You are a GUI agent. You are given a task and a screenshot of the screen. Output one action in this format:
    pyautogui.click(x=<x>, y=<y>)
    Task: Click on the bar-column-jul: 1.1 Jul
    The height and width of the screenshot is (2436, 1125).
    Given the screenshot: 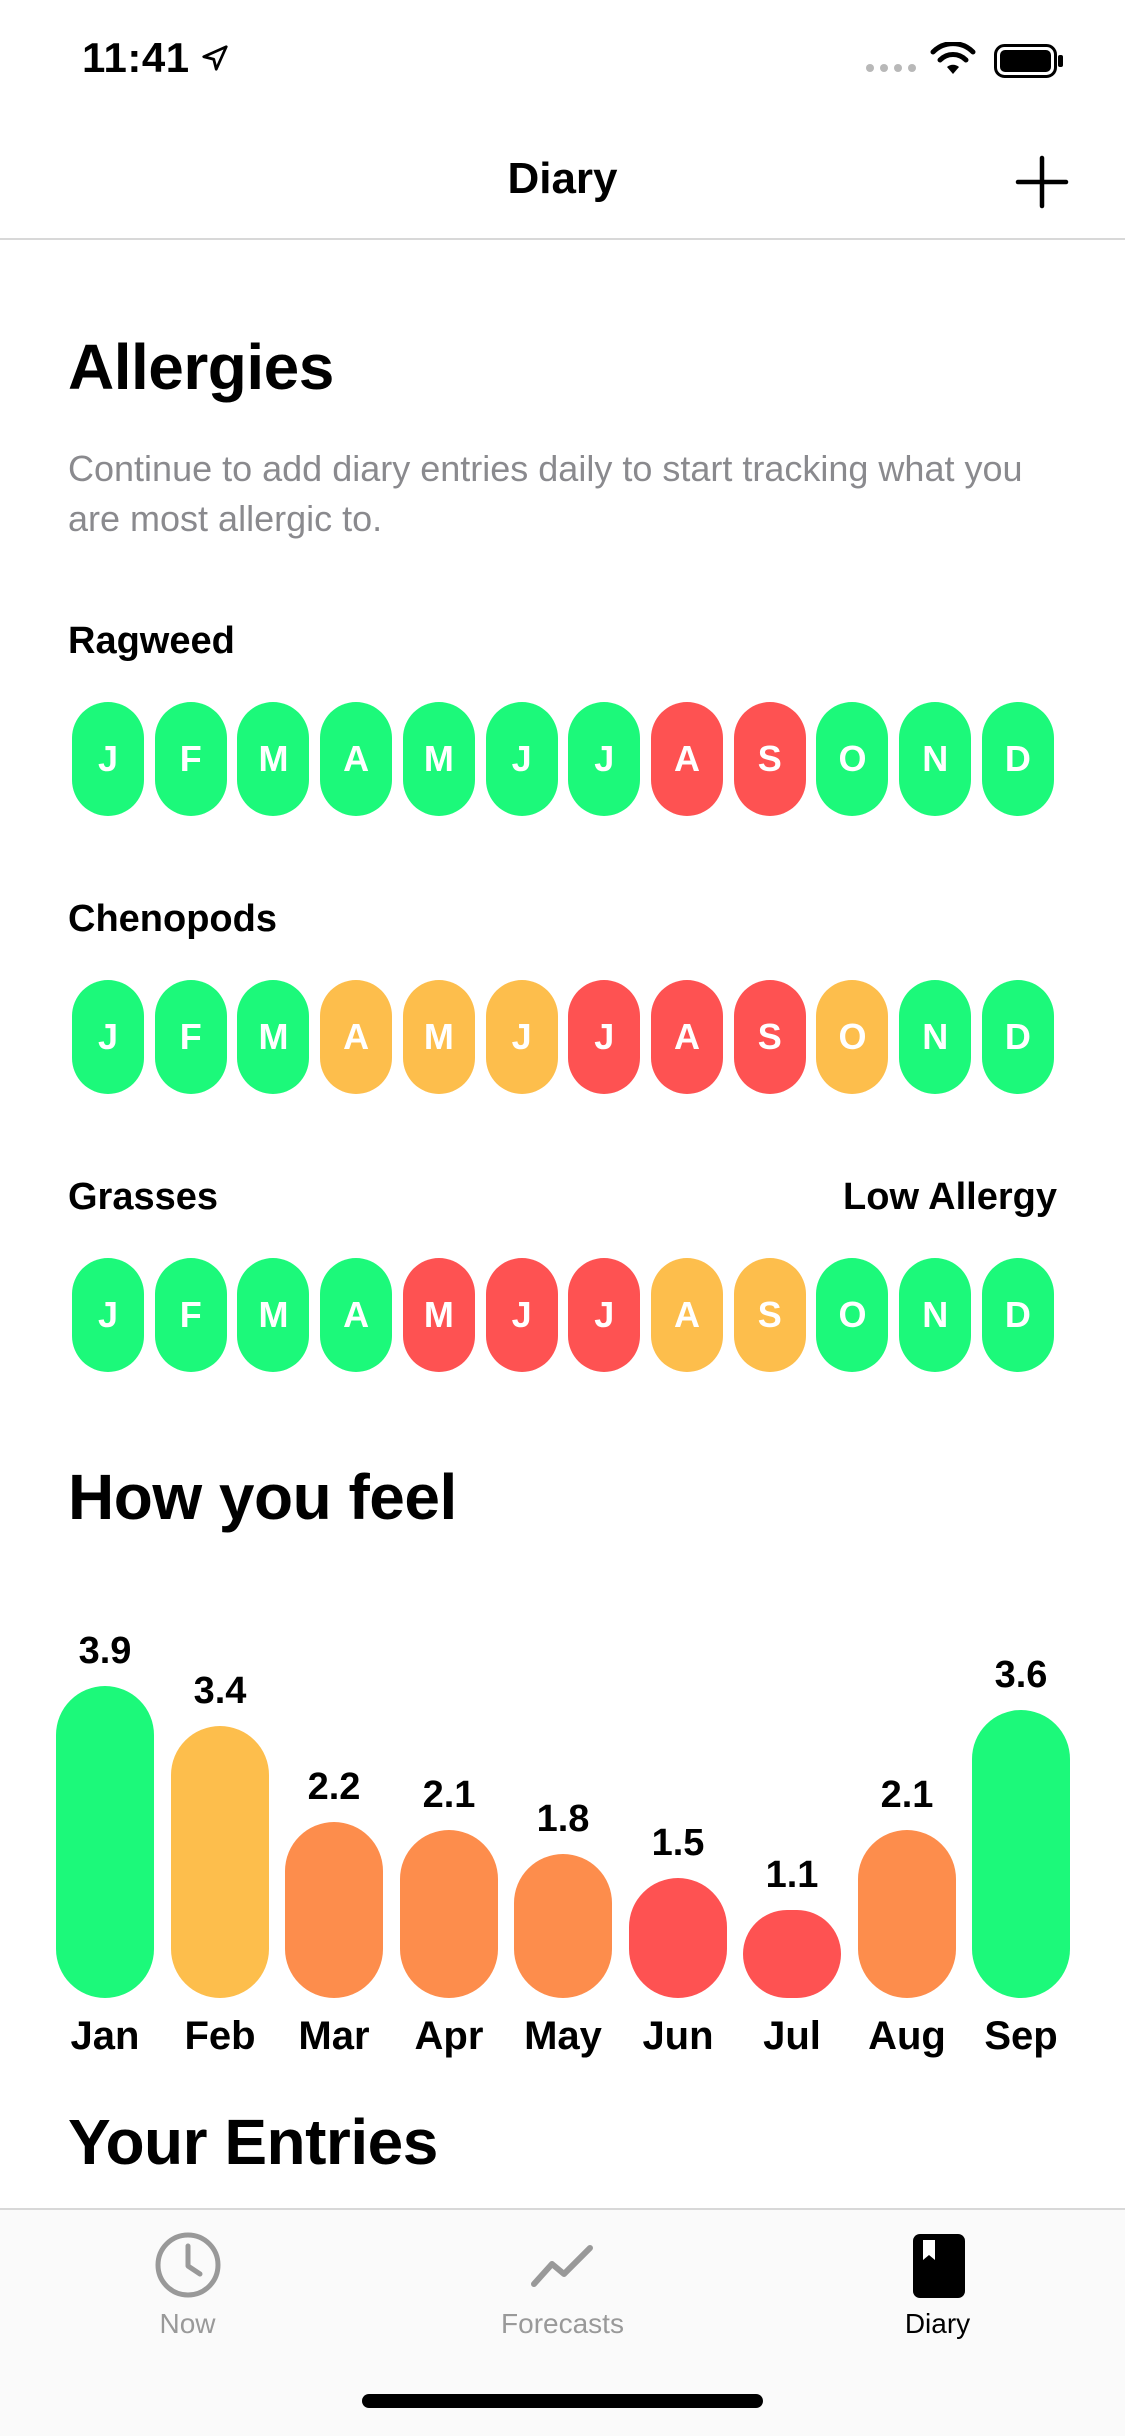 What is the action you would take?
    pyautogui.click(x=792, y=1819)
    